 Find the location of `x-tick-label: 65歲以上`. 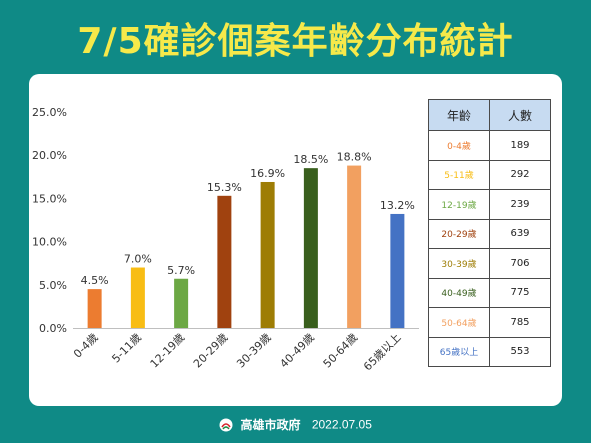

x-tick-label: 65歲以上 is located at coordinates (381, 351).